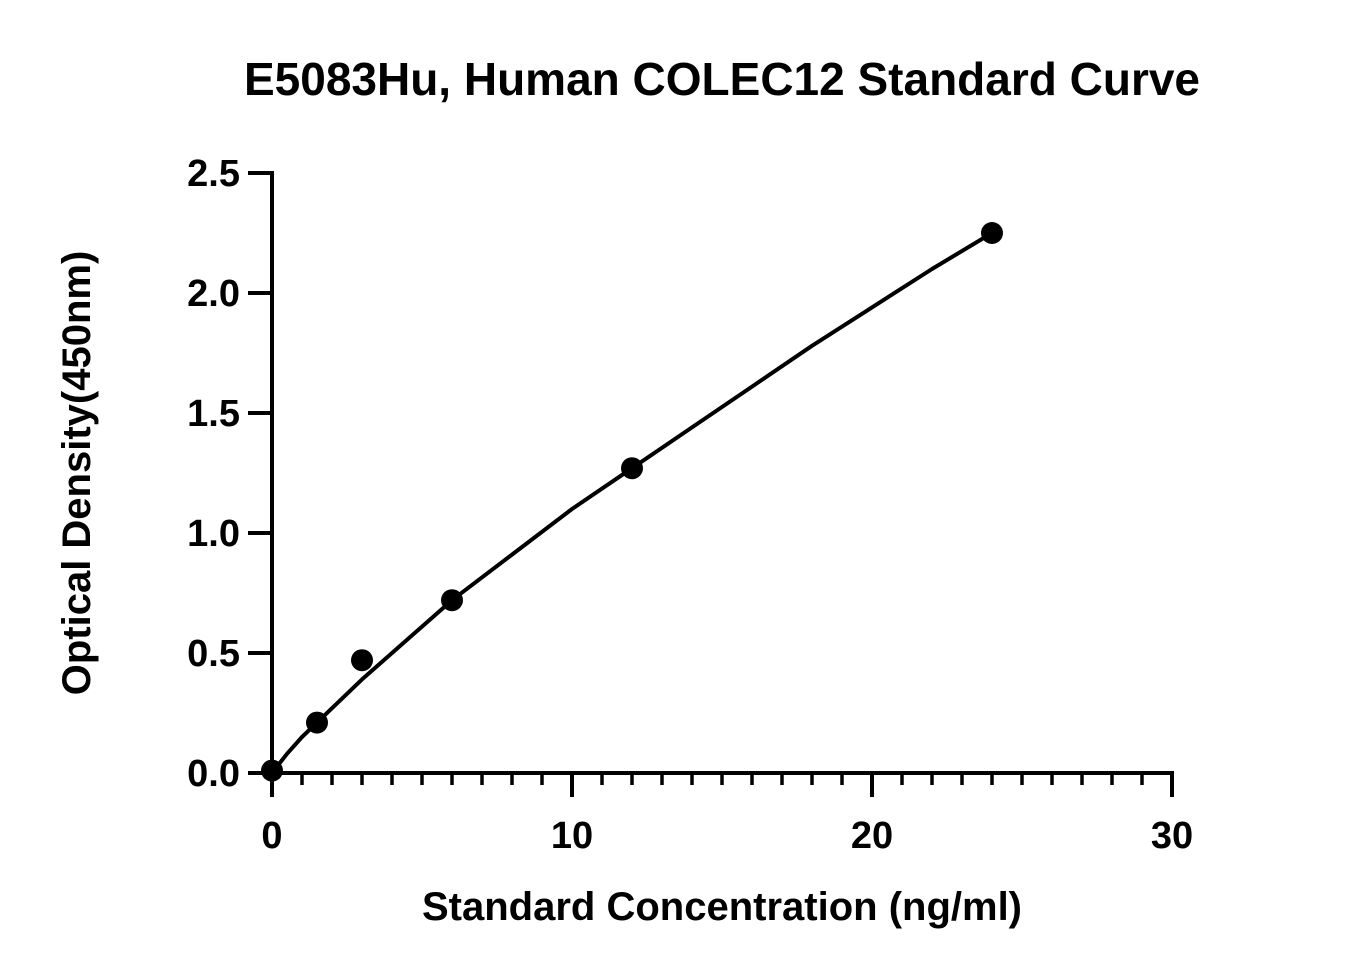 The height and width of the screenshot is (975, 1371). What do you see at coordinates (727, 815) in the screenshot?
I see `x-axis-ticks: 0 10 20 30` at bounding box center [727, 815].